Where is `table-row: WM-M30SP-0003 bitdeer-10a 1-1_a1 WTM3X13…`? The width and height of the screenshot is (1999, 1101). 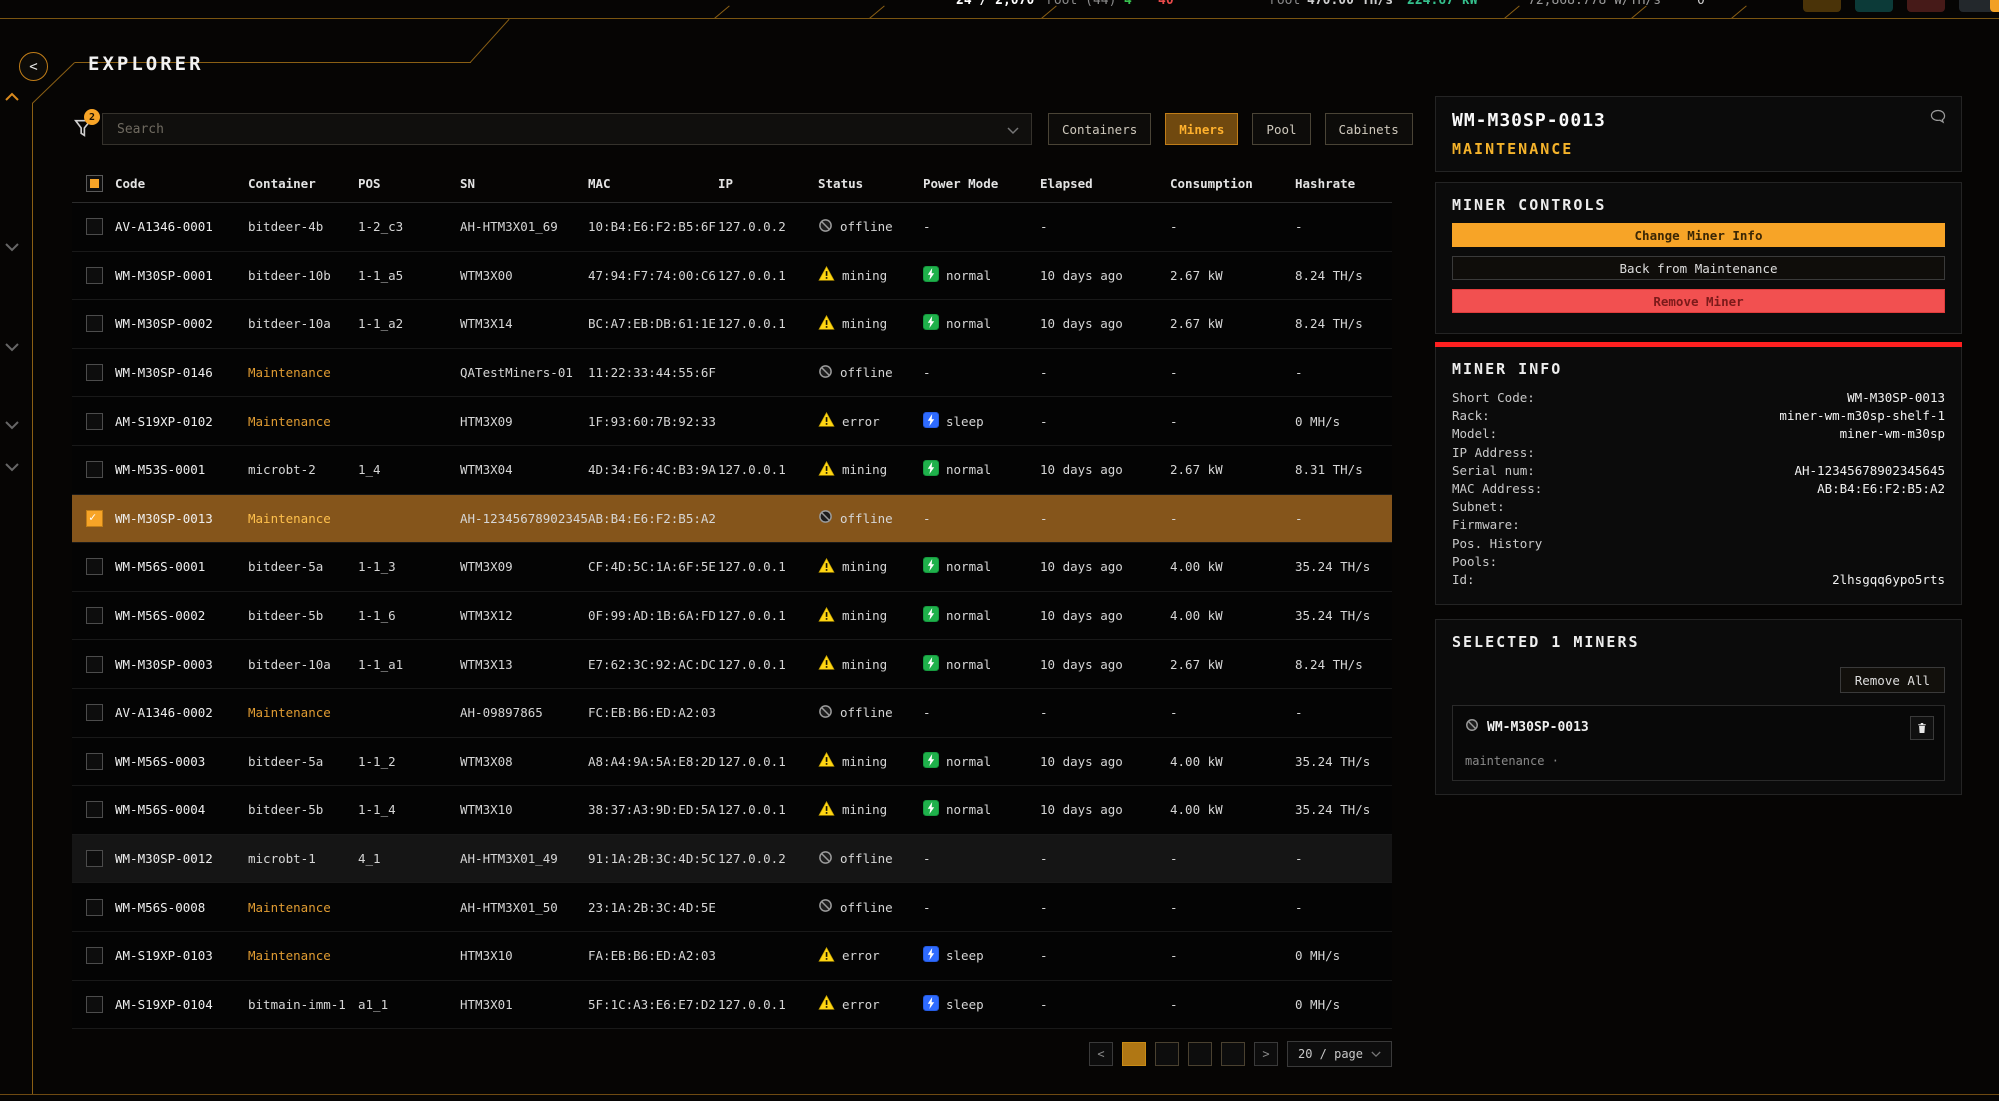 table-row: WM-M30SP-0003 bitdeer-10a 1-1_a1 WTM3X13… is located at coordinates (732, 664).